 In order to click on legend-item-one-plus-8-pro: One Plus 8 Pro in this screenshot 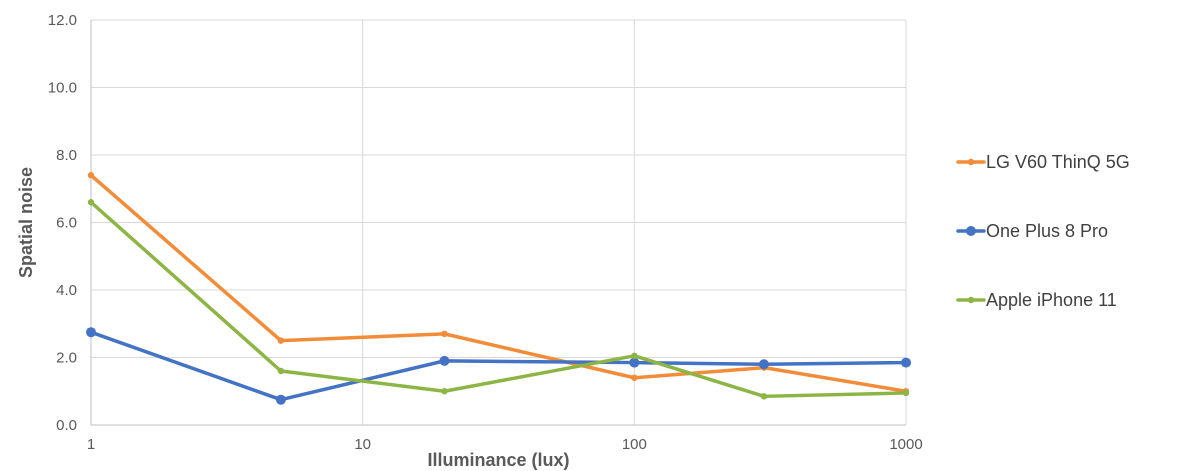, I will do `click(1032, 231)`.